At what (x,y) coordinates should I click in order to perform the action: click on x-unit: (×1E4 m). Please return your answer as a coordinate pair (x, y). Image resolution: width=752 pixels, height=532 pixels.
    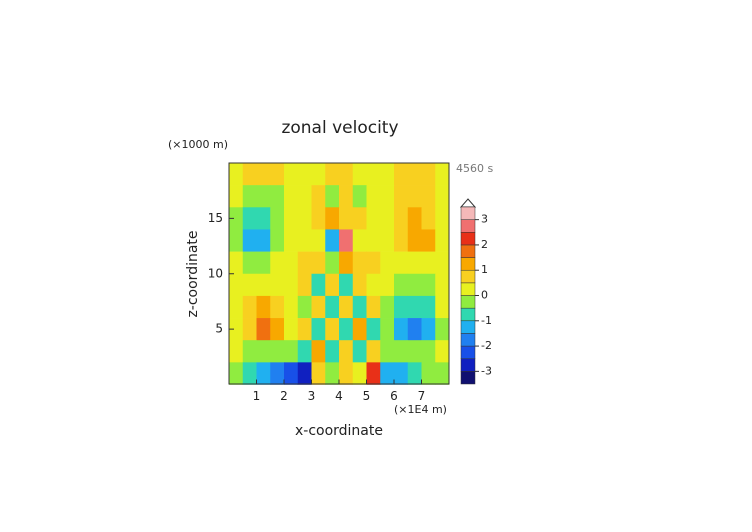
    Looking at the image, I should click on (420, 409).